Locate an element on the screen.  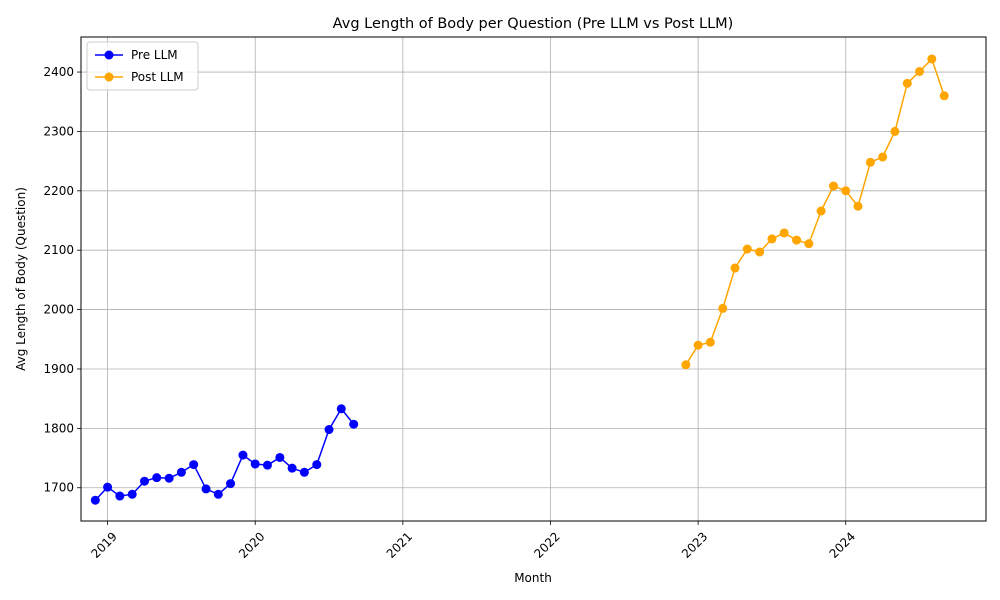
y-tick-label-2400: 2400 is located at coordinates (58, 72).